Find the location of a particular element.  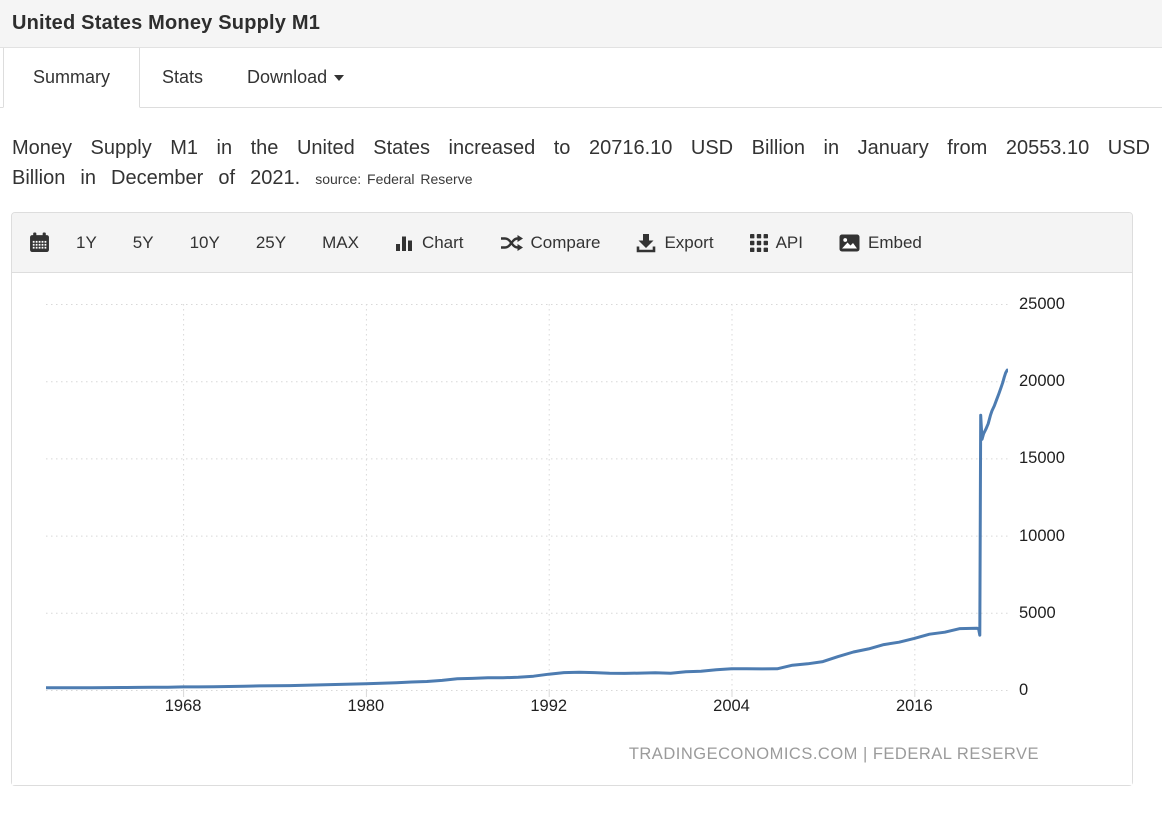

export-button: Export is located at coordinates (675, 243).